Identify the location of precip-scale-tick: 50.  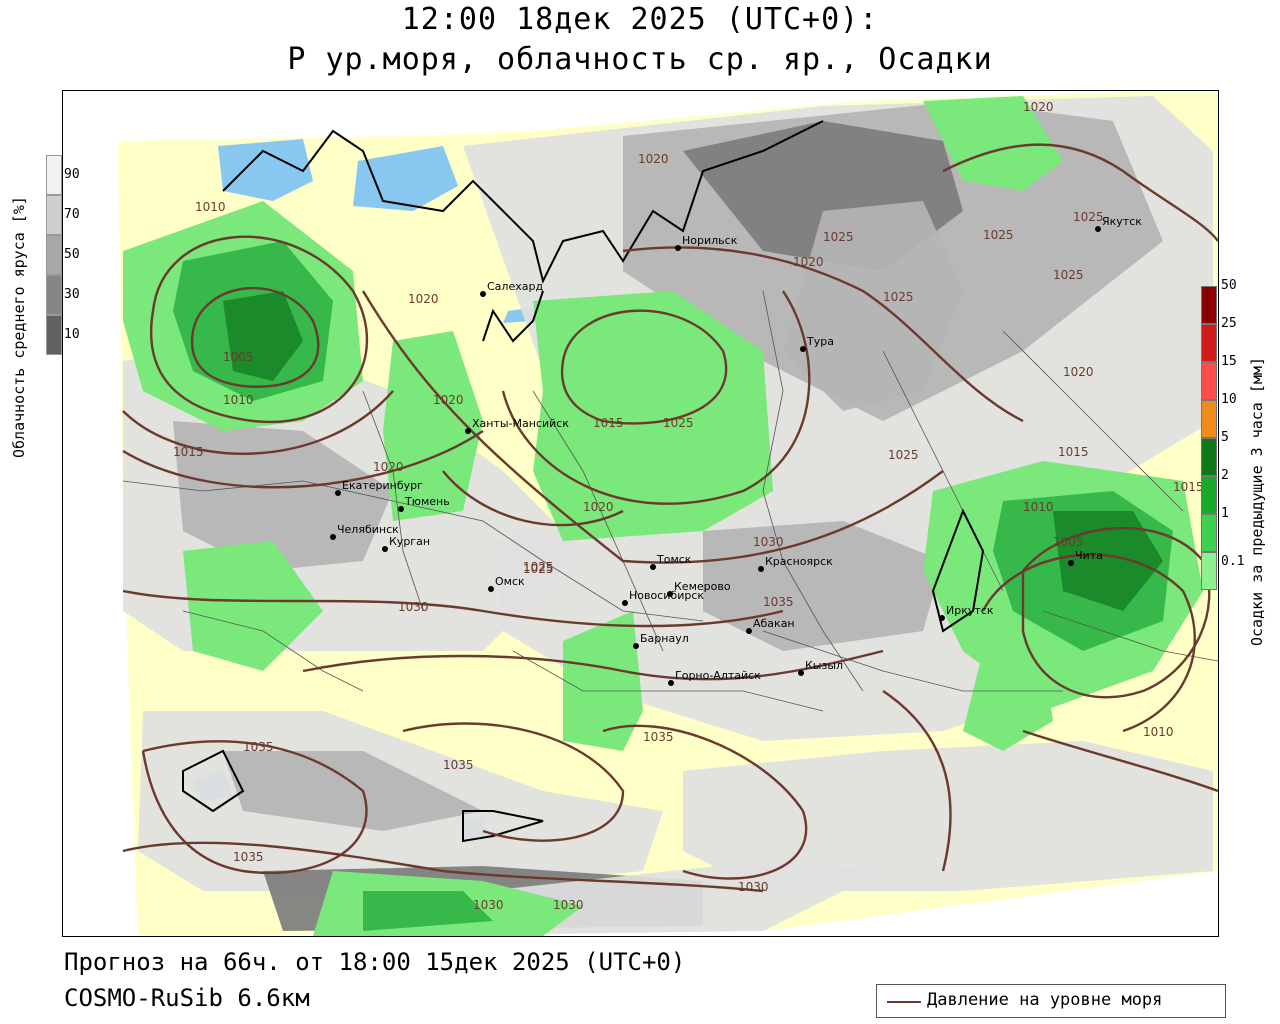
(1229, 285).